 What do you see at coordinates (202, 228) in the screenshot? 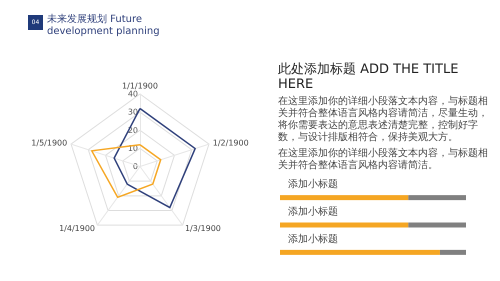
I see `spoke-label: 1/3/1900` at bounding box center [202, 228].